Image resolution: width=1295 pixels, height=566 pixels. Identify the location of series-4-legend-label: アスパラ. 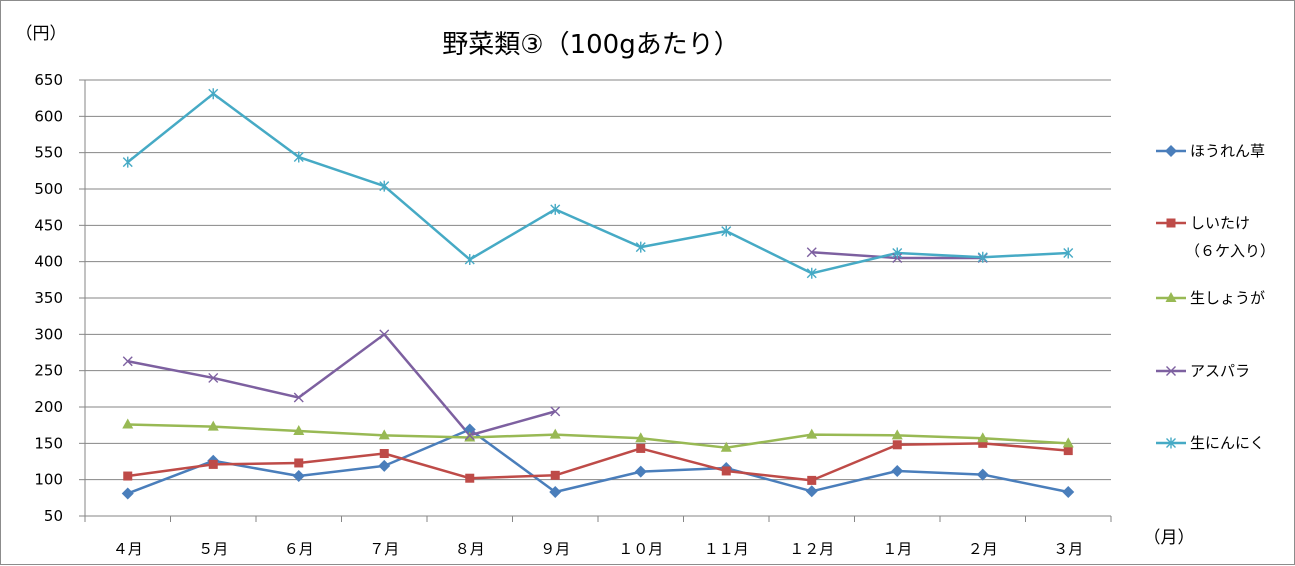
(1220, 371).